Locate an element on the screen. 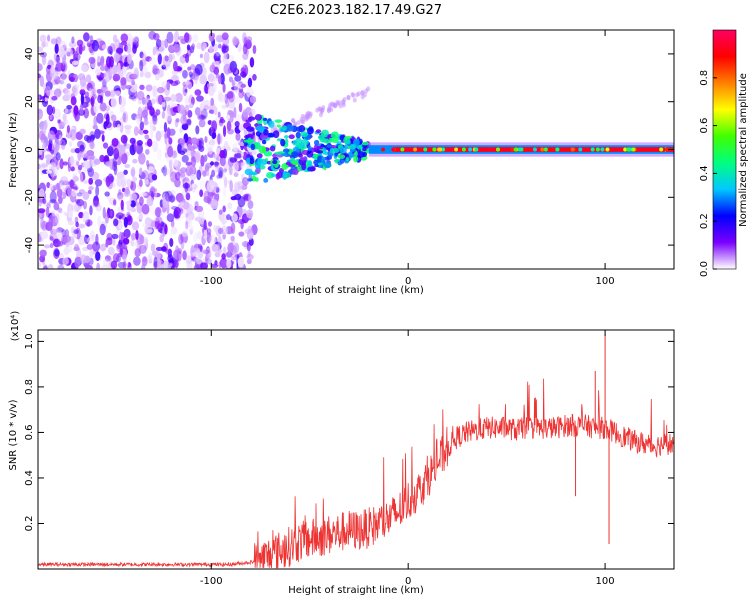  y-tick-label: 0.2 is located at coordinates (29, 524).